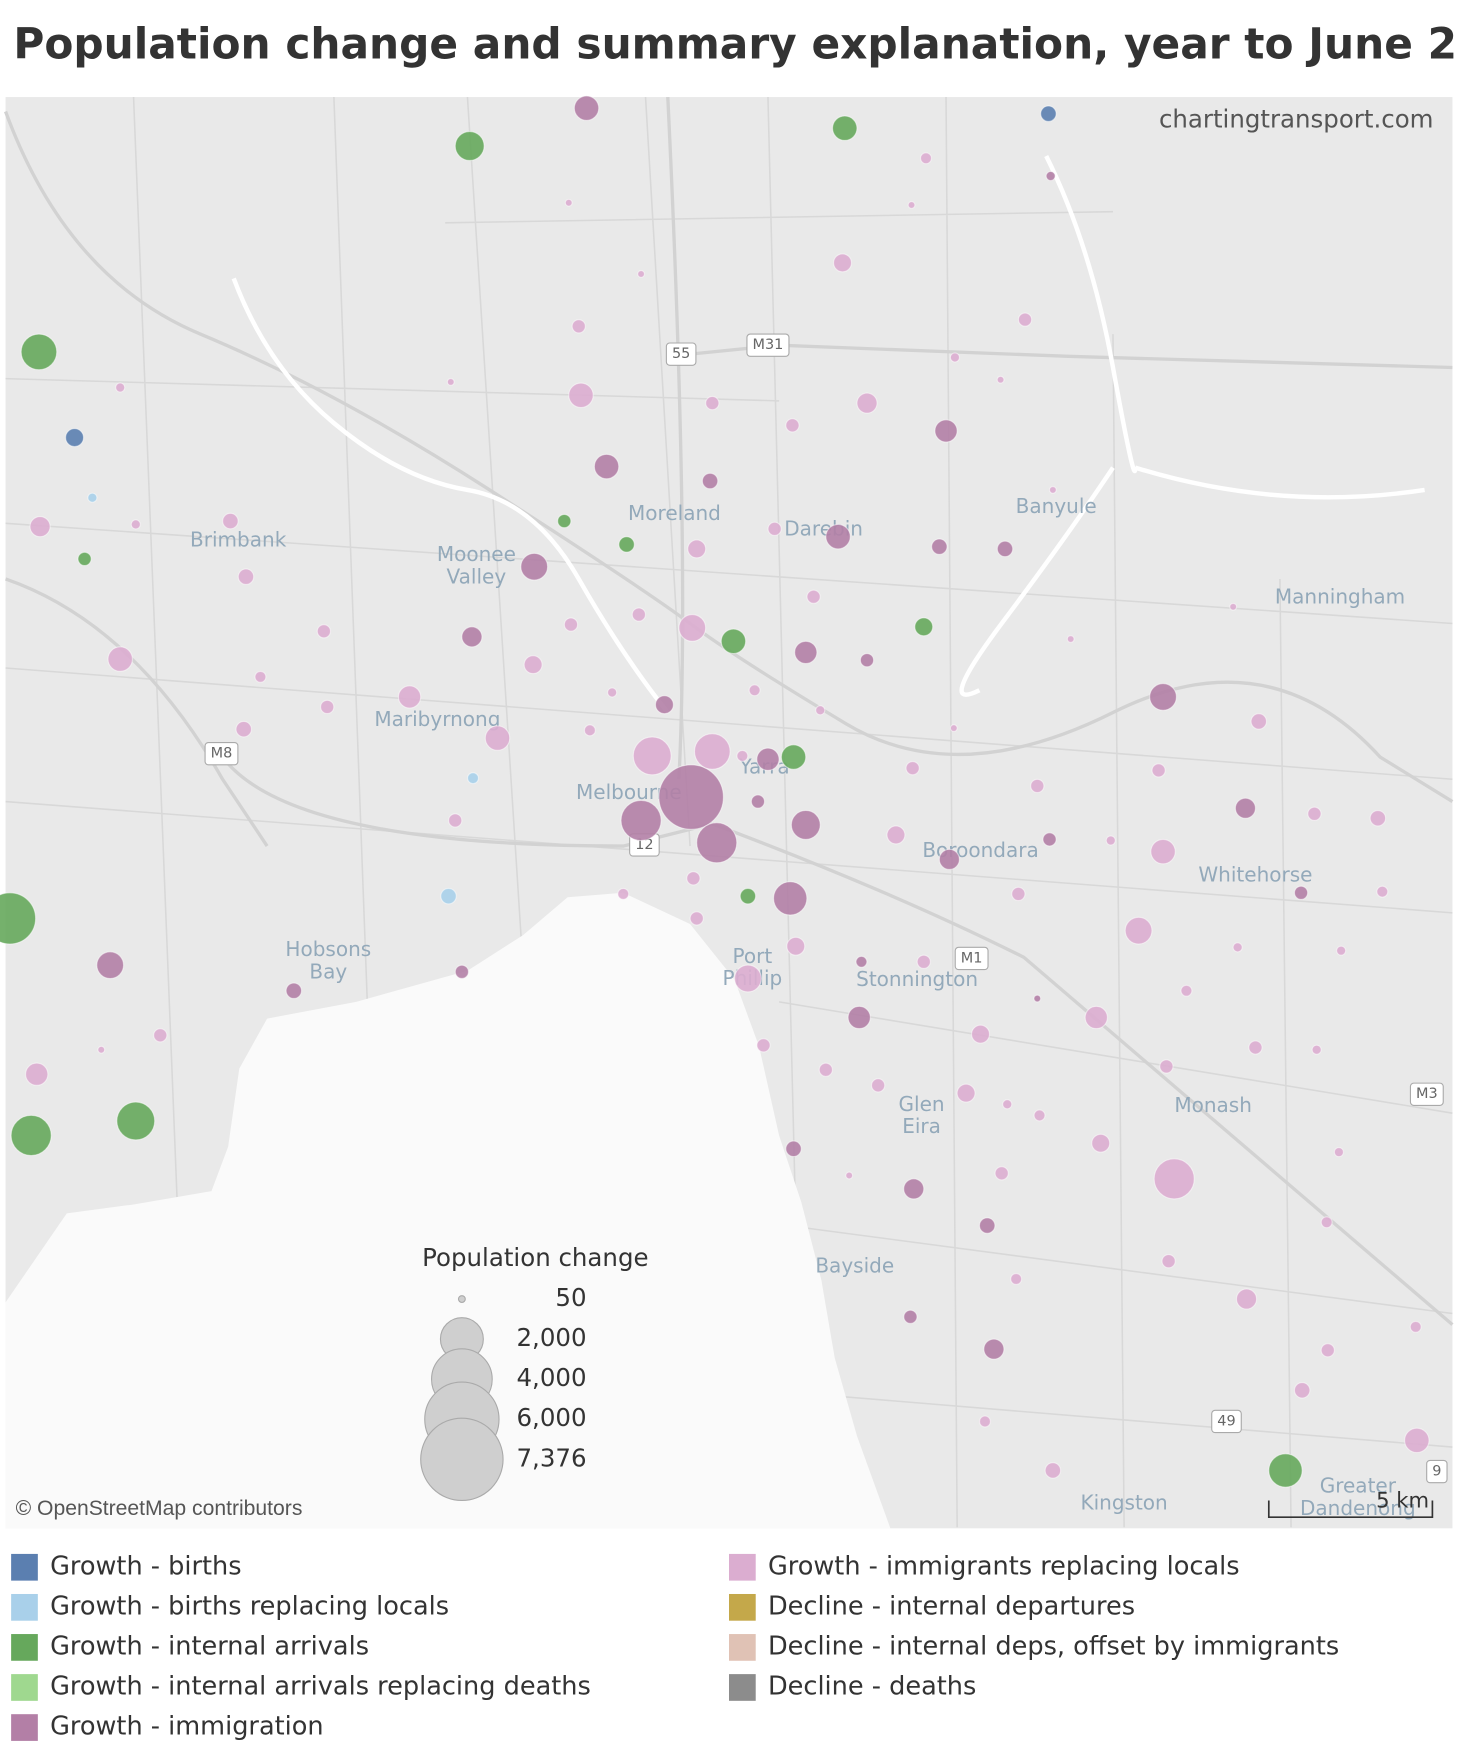  I want to click on size-legend-title: Population change, so click(535, 1257).